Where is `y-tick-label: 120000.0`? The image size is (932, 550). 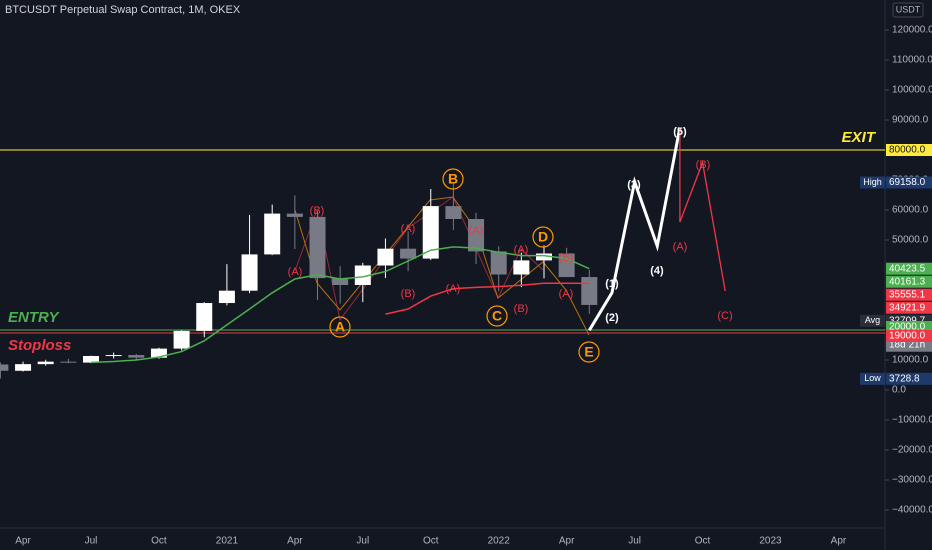
y-tick-label: 120000.0 is located at coordinates (912, 30).